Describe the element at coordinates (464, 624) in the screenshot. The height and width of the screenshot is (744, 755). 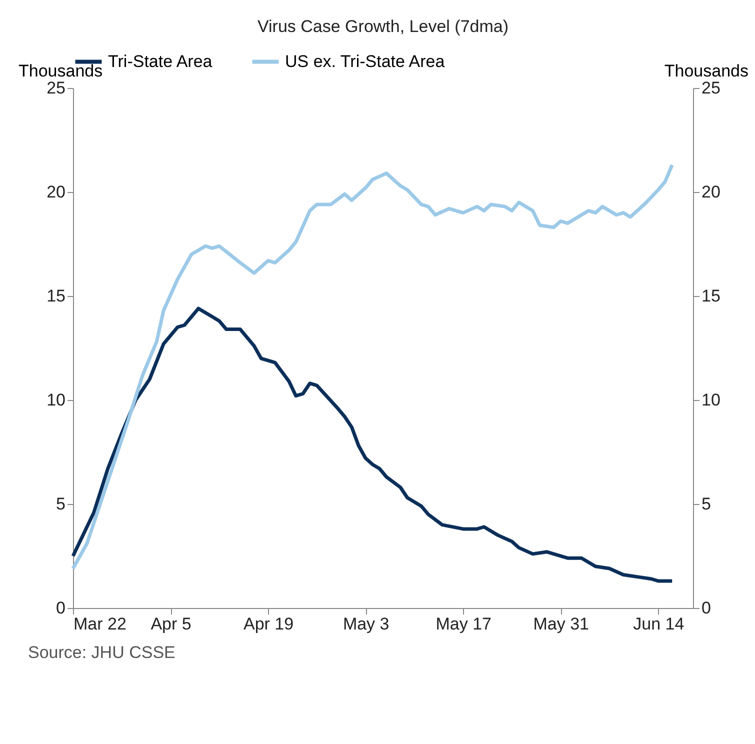
I see `x-tick-label: May 17` at that location.